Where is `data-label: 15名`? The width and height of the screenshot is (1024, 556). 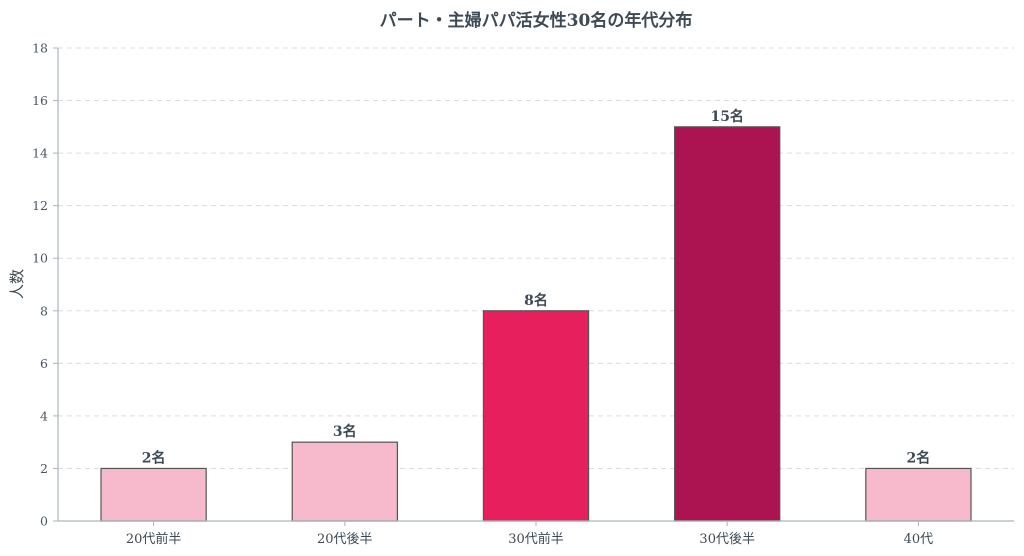
data-label: 15名 is located at coordinates (726, 116).